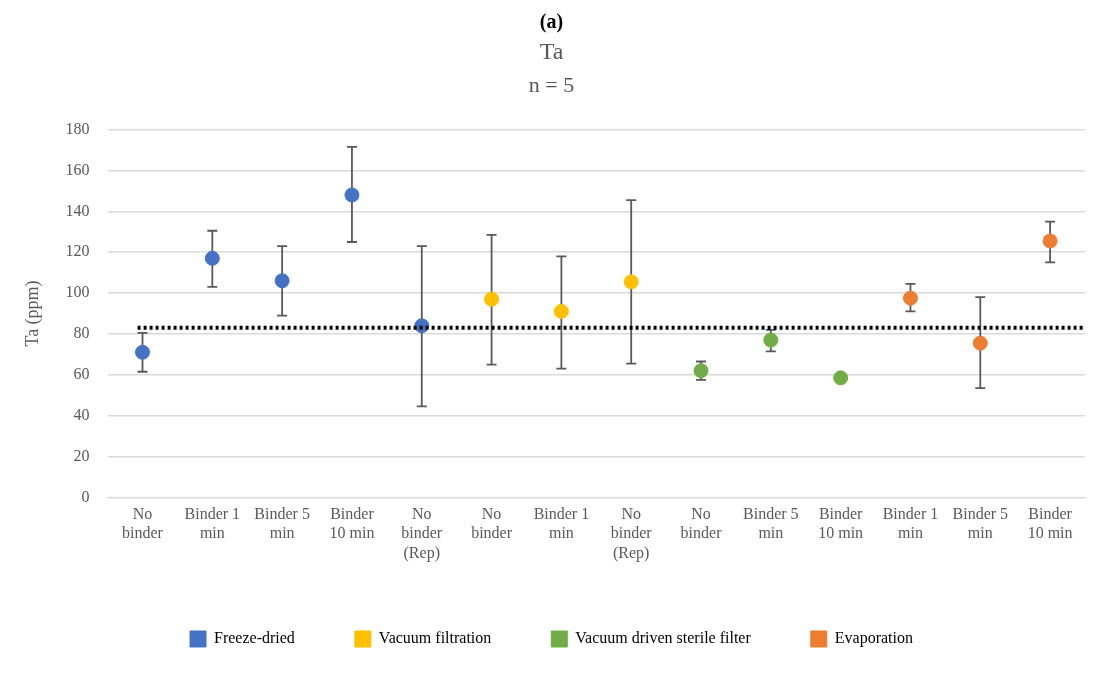 This screenshot has width=1103, height=673. I want to click on y-tick-label: 60, so click(81, 373).